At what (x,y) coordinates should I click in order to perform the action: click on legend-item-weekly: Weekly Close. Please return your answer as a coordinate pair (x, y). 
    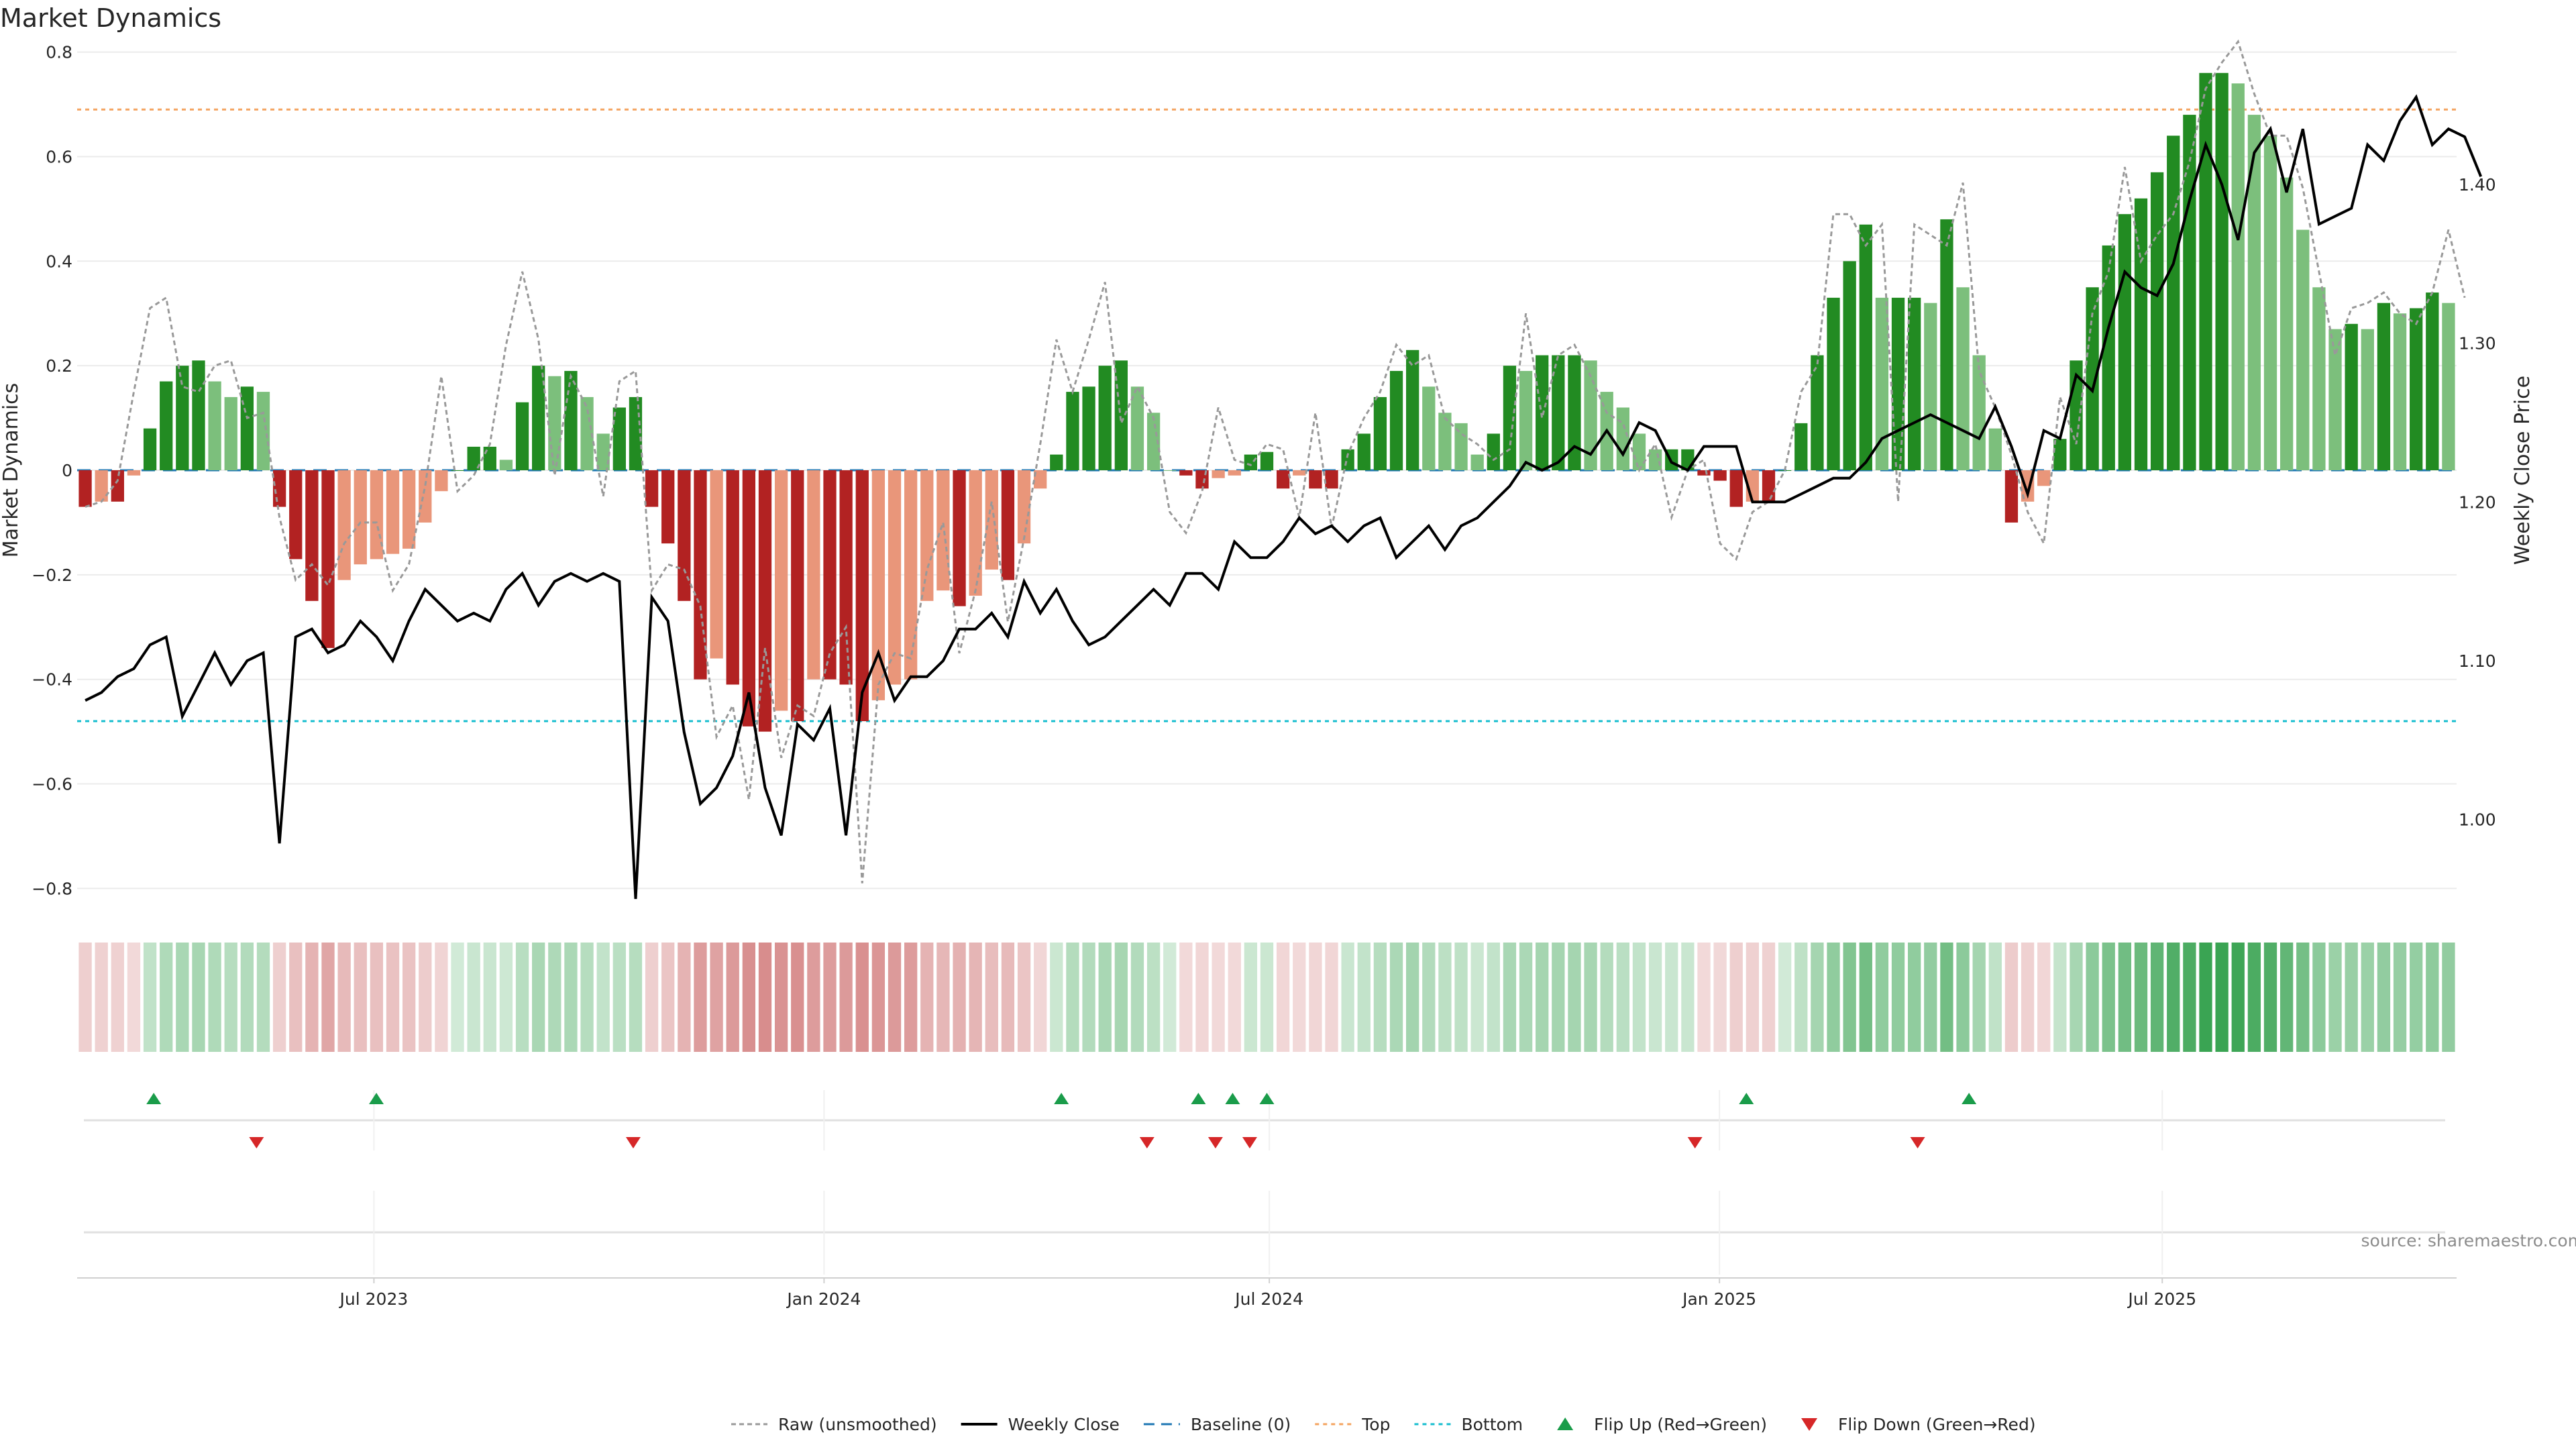
    Looking at the image, I should click on (1040, 1424).